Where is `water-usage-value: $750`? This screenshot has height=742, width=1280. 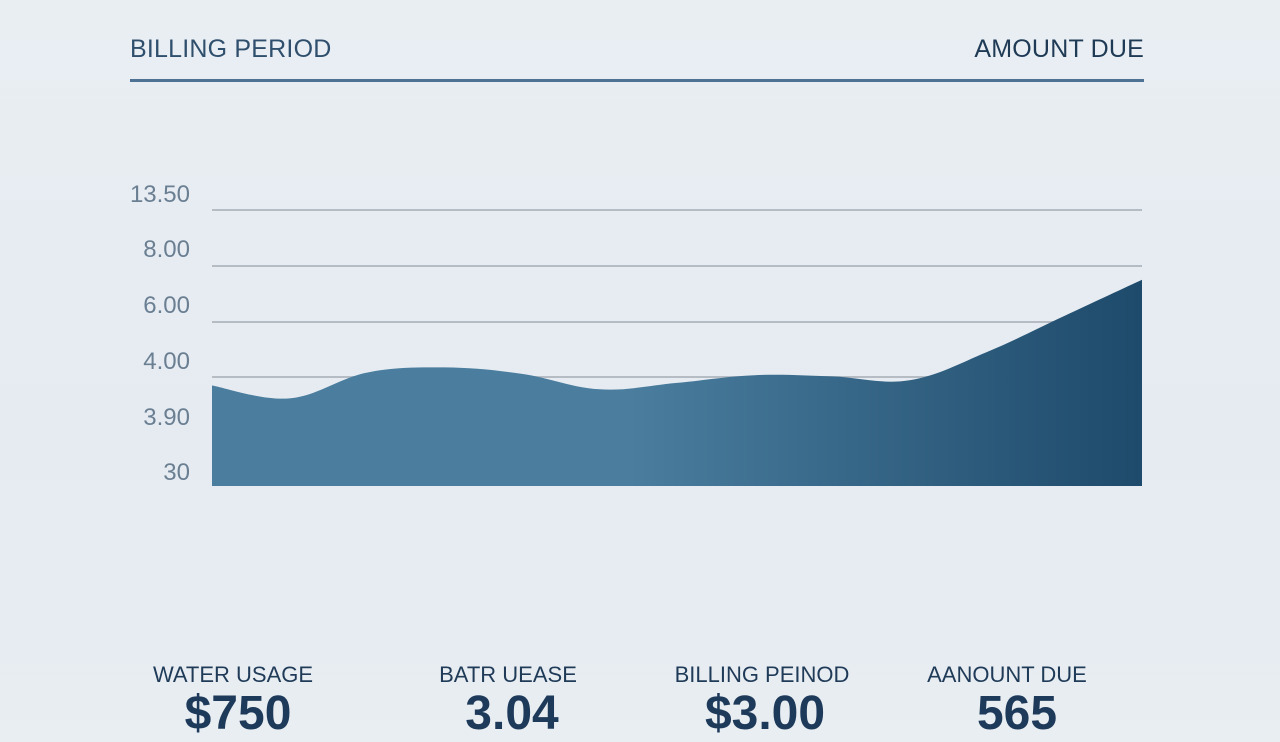
water-usage-value: $750 is located at coordinates (238, 713).